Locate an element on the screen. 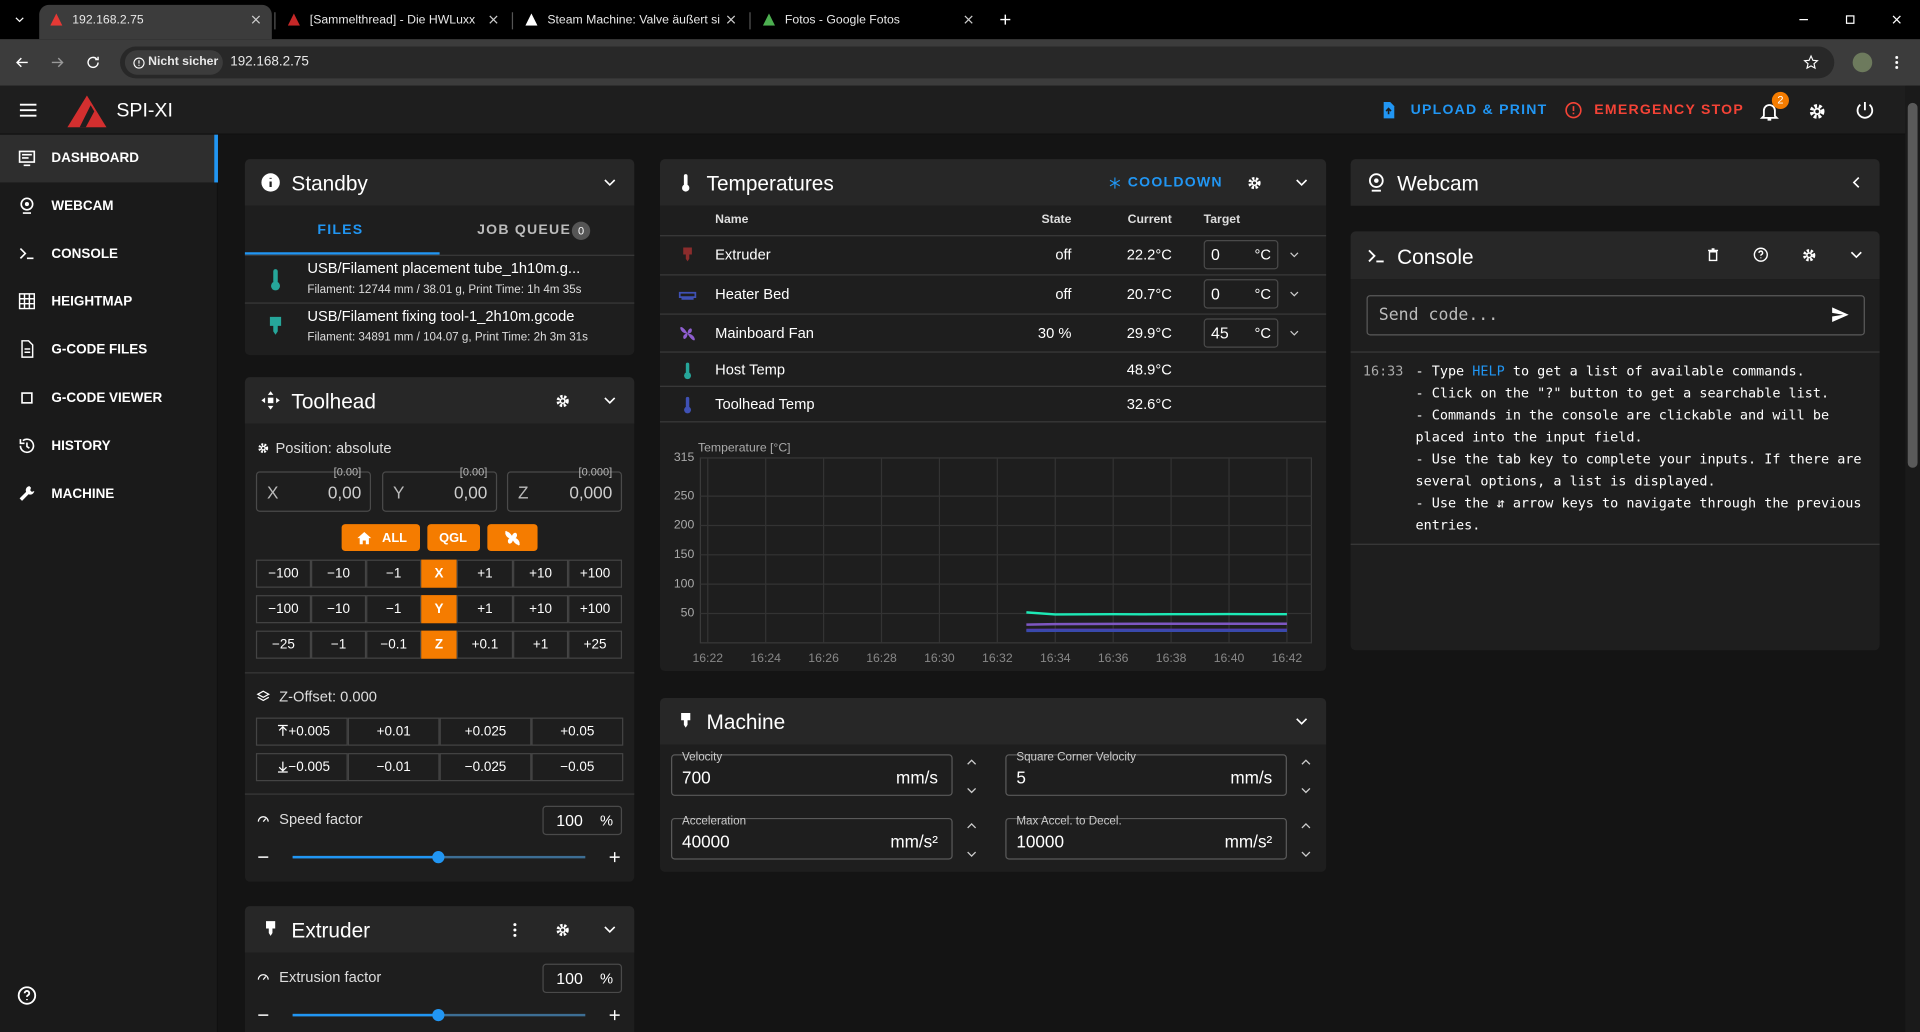 This screenshot has width=1920, height=1032. panel-title: Extruder is located at coordinates (331, 930).